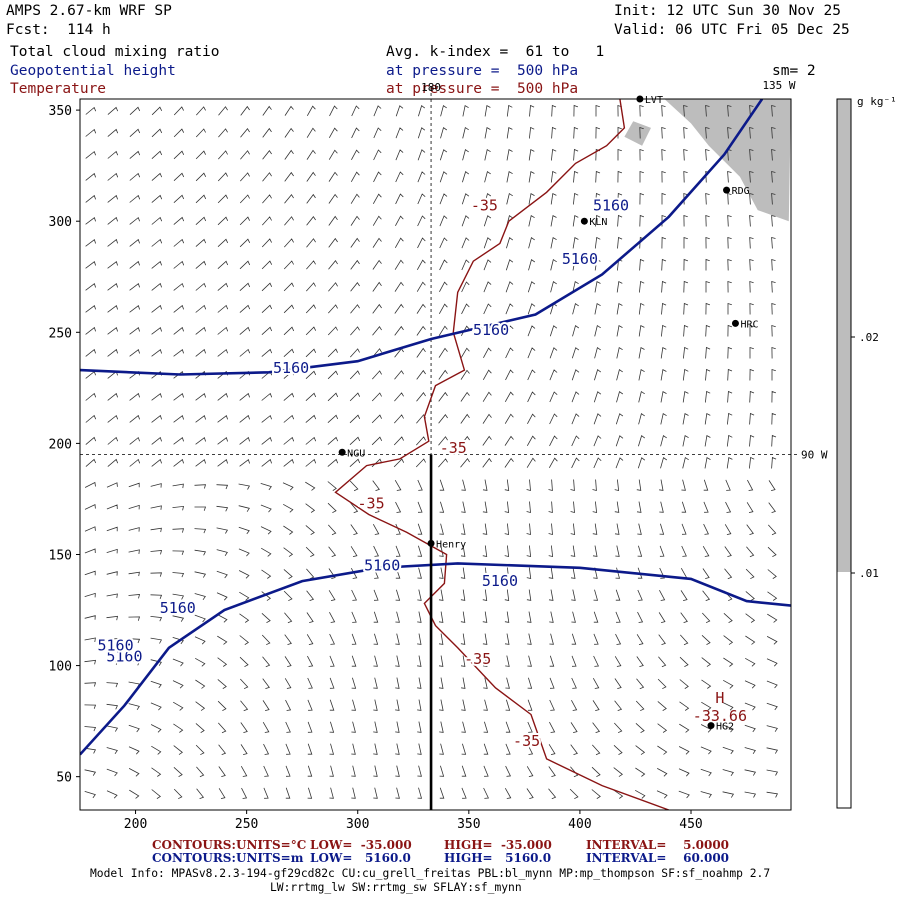 The width and height of the screenshot is (900, 900). I want to click on temp-contours-label: CONTOURS:, so click(194, 845).